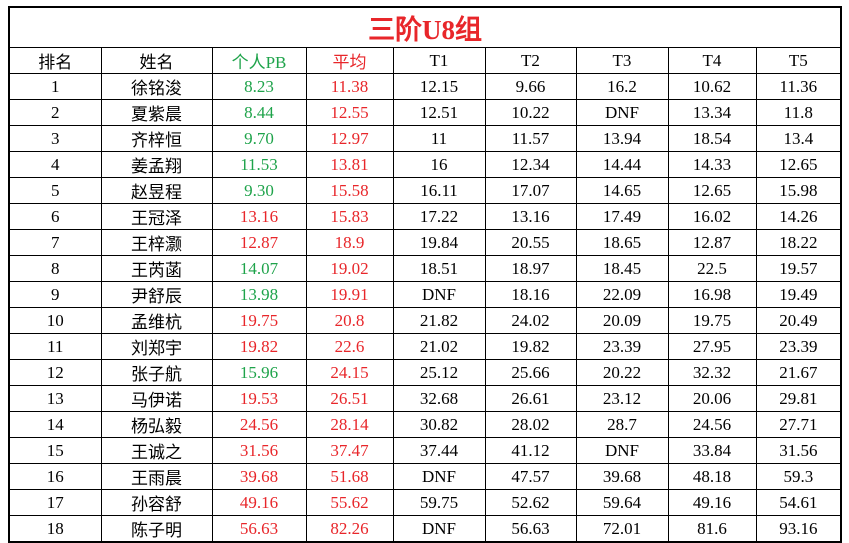 The height and width of the screenshot is (543, 849). Describe the element at coordinates (530, 216) in the screenshot. I see `table-cell: 13.16` at that location.